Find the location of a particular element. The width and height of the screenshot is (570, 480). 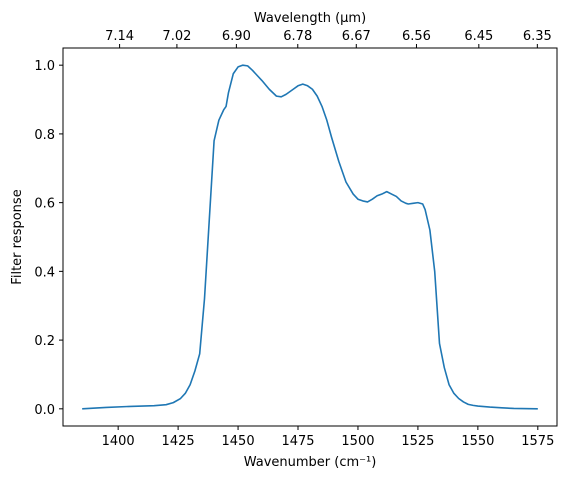

y-tick-label: 0.6 is located at coordinates (44, 204).